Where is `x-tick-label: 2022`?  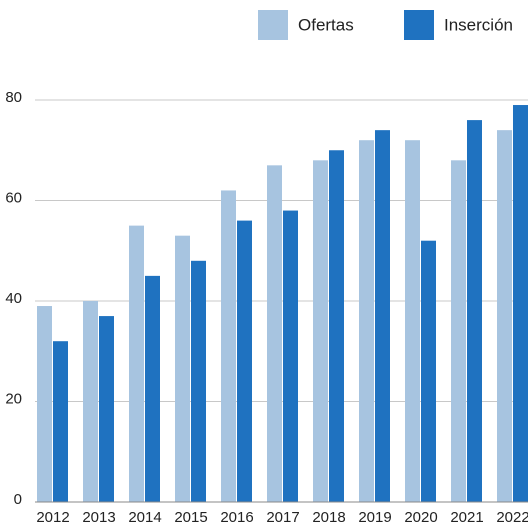
x-tick-label: 2022 is located at coordinates (512, 517).